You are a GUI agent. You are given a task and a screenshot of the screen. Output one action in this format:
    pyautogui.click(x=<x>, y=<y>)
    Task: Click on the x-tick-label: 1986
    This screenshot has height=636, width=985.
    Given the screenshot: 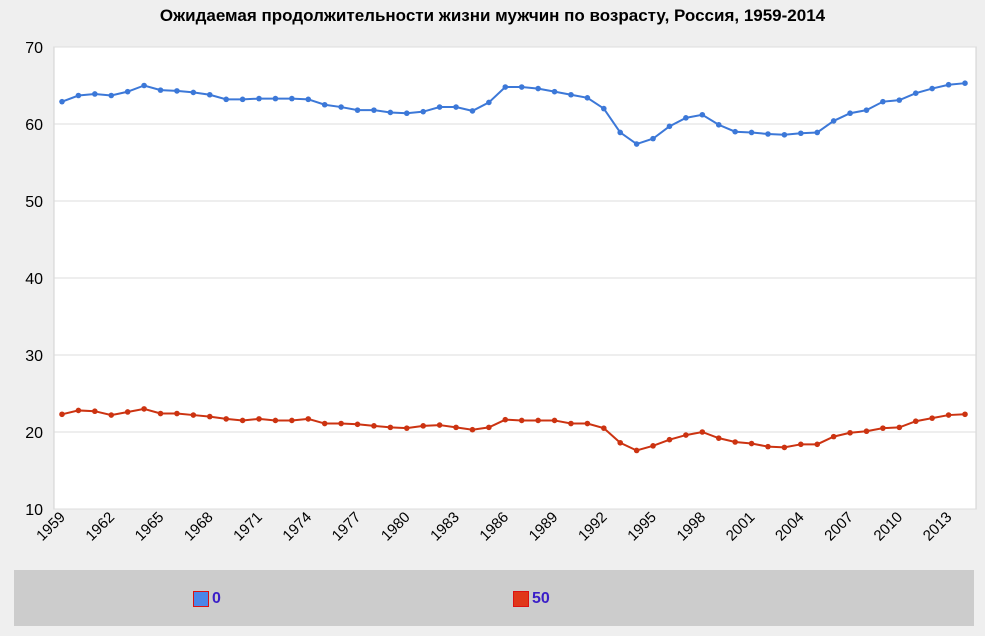 What is the action you would take?
    pyautogui.click(x=494, y=527)
    